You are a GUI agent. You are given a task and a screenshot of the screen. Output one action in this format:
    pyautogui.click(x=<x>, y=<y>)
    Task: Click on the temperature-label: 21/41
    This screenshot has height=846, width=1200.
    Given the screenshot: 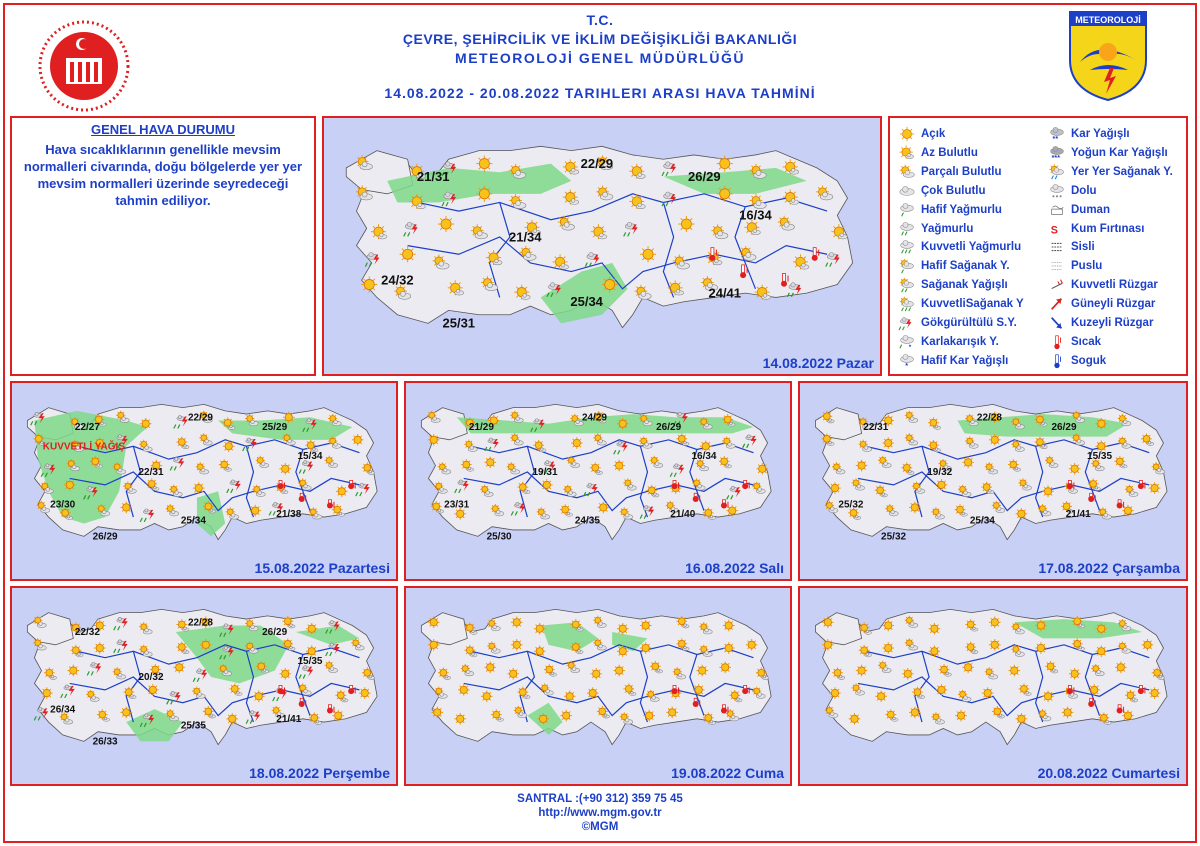 What is the action you would take?
    pyautogui.click(x=288, y=719)
    